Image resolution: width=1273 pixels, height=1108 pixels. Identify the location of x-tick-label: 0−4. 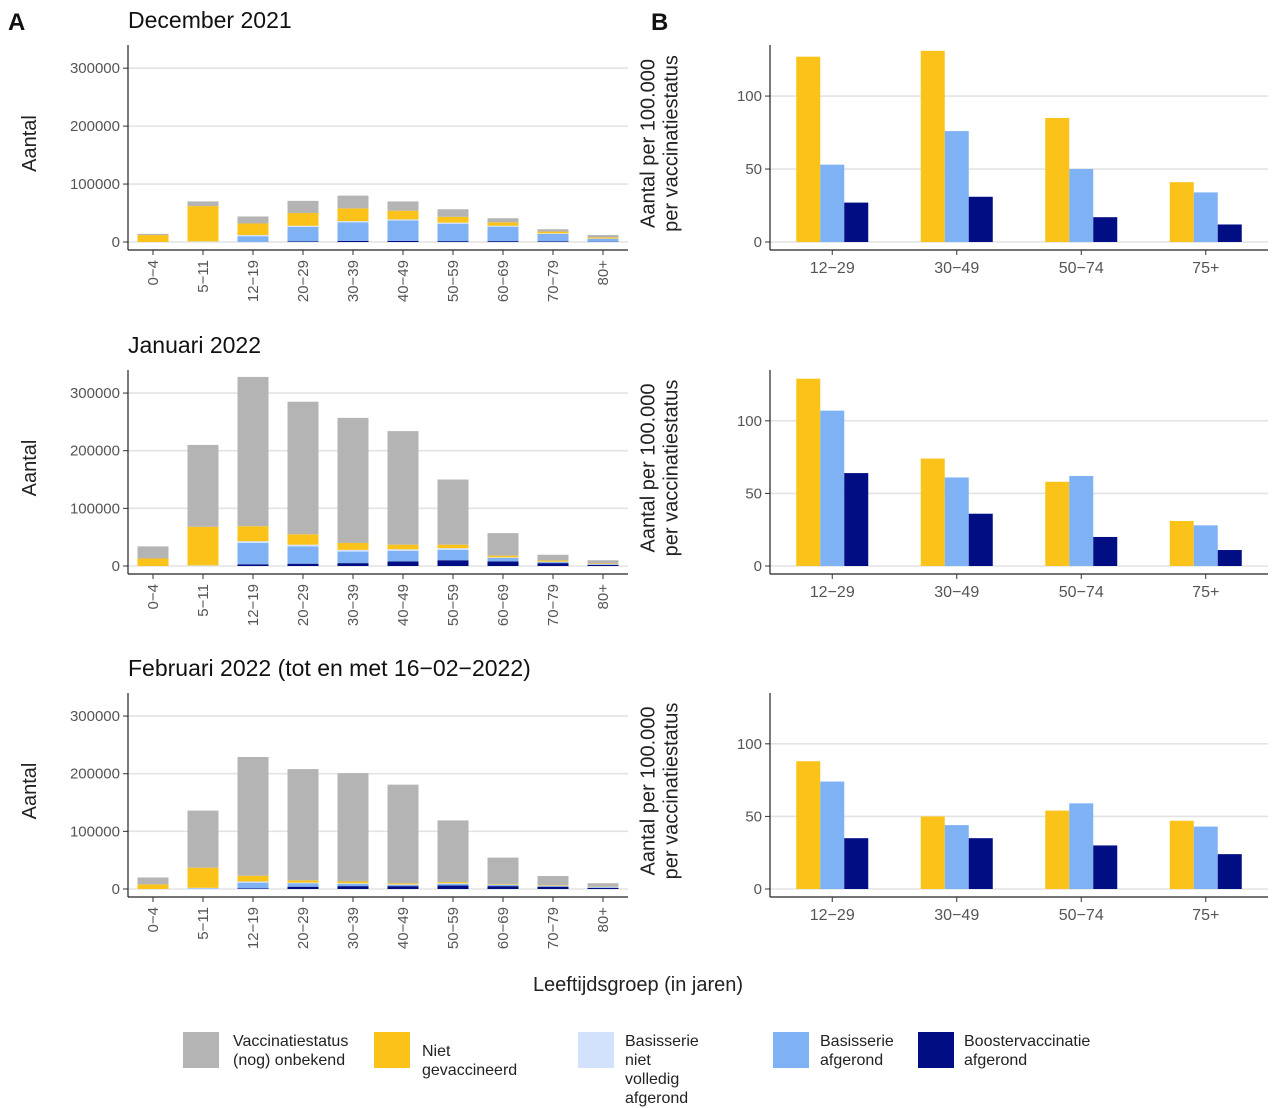
(153, 272).